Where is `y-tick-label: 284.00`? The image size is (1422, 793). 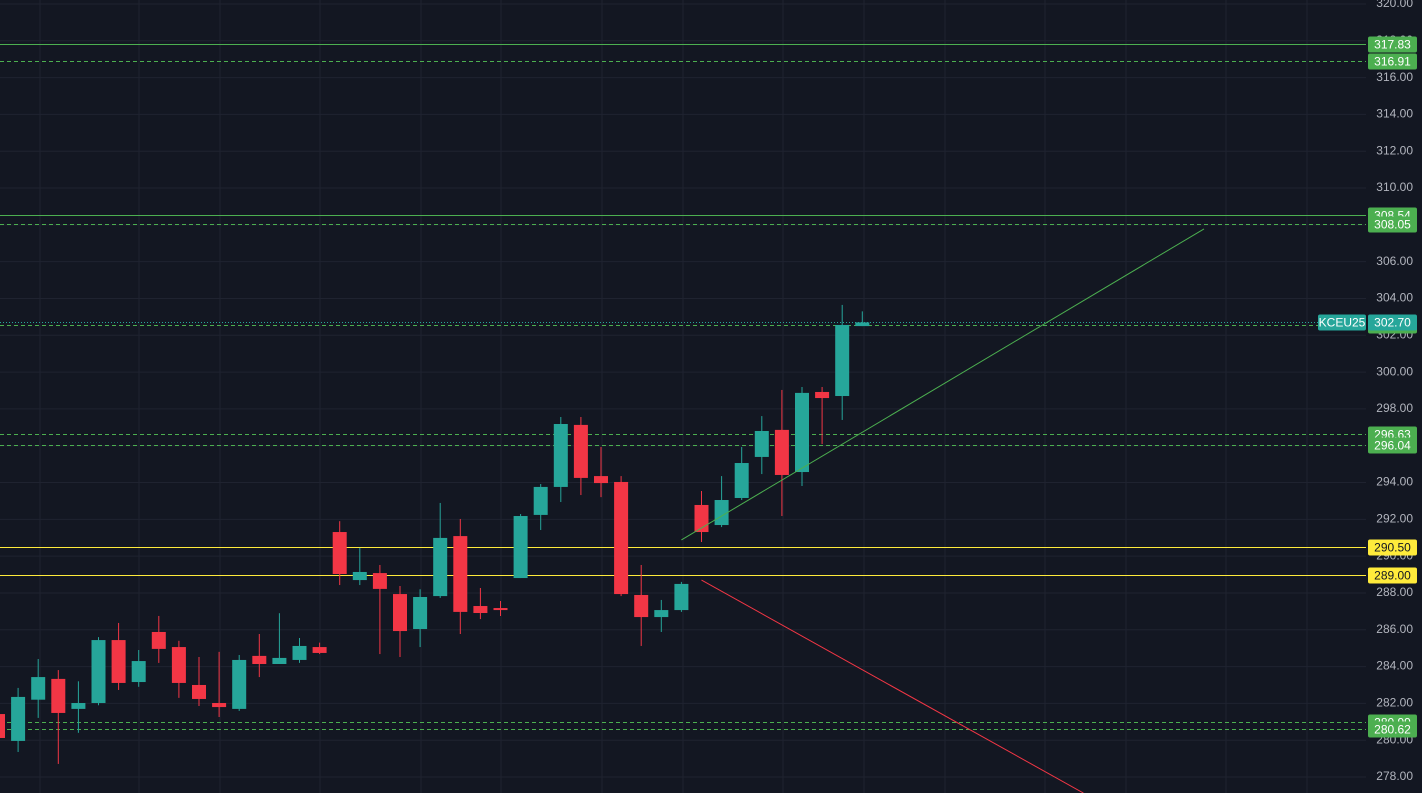
y-tick-label: 284.00 is located at coordinates (1394, 666).